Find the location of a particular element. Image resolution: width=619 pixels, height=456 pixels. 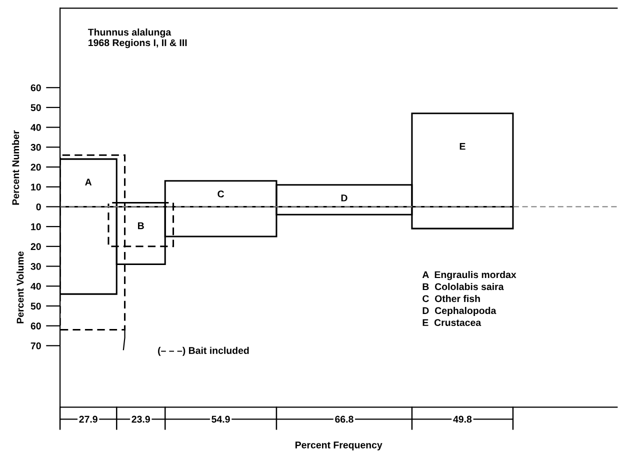

annotation: A Engraulis mordax is located at coordinates (469, 275).